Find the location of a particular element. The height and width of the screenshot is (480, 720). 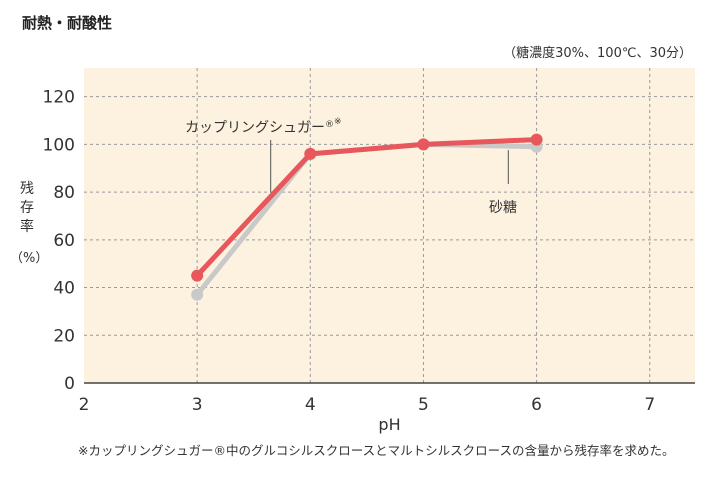

y-tick-label: 40 is located at coordinates (64, 289).